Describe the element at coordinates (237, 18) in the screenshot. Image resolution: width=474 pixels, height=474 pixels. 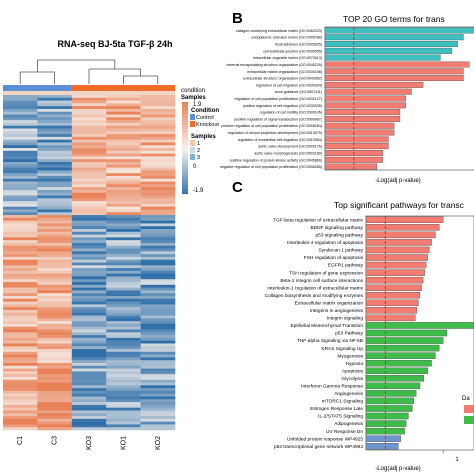
I see `panel-b-letter: B` at that location.